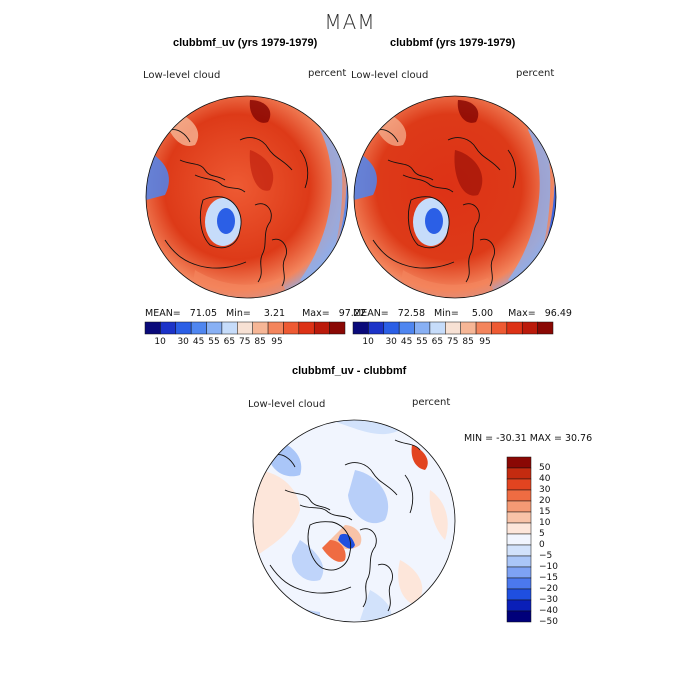 Image resolution: width=700 pixels, height=700 pixels. I want to click on diff-map-field, so click(354, 521).